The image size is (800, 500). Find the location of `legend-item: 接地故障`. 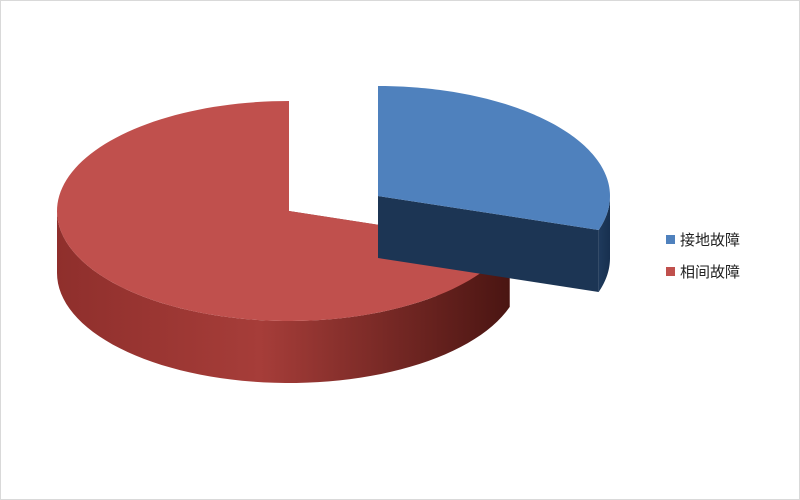

legend-item: 接地故障 is located at coordinates (703, 239).